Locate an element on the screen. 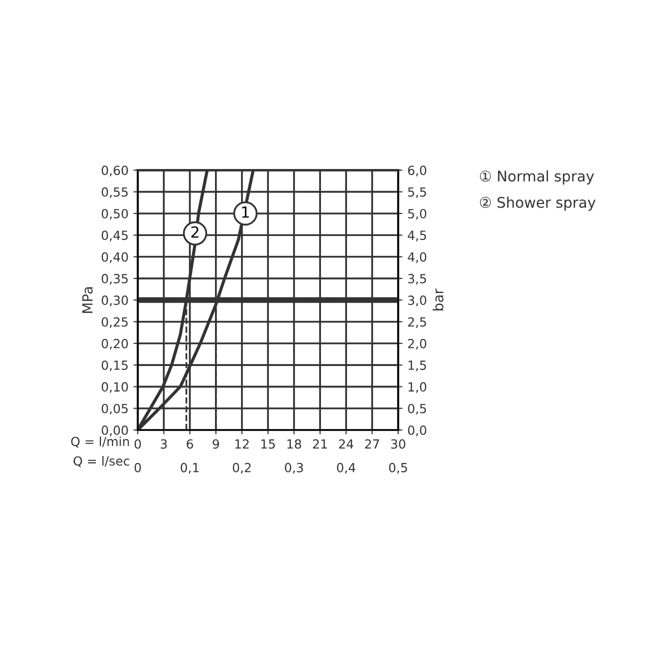 The width and height of the screenshot is (656, 657). x2-tick-label: 0,5 is located at coordinates (398, 468).